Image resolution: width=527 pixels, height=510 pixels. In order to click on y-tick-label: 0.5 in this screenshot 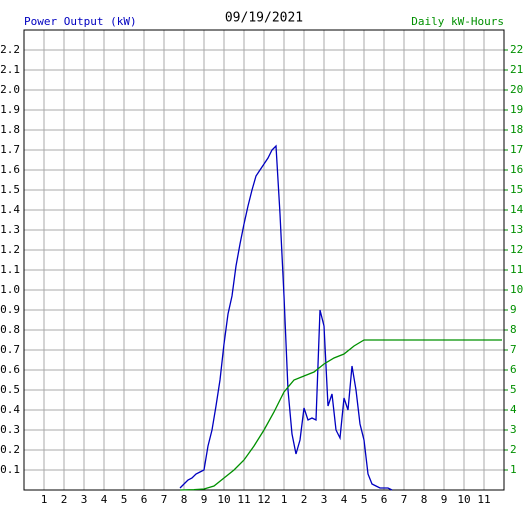, I will do `click(10, 389)`.